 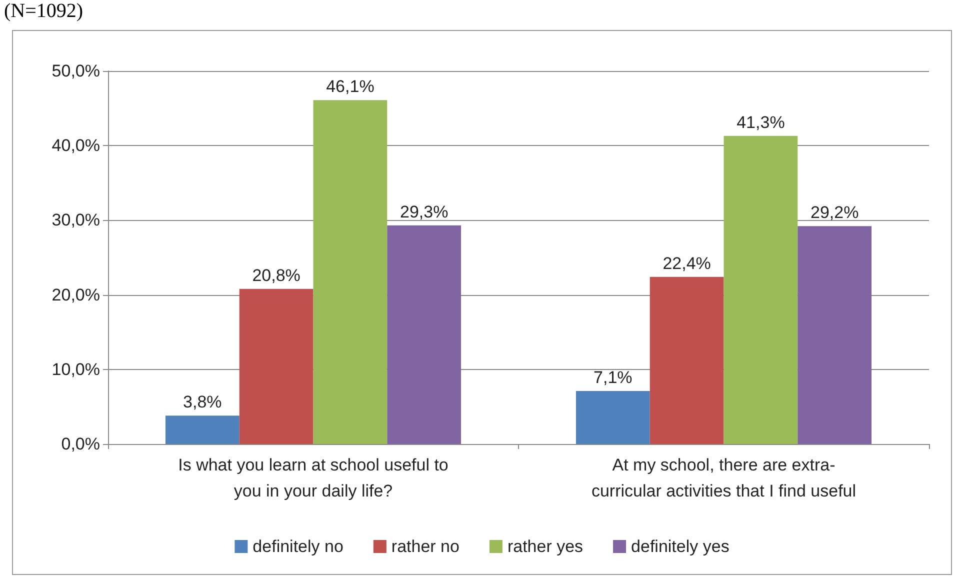 What do you see at coordinates (545, 546) in the screenshot?
I see `legend-label: rather yes` at bounding box center [545, 546].